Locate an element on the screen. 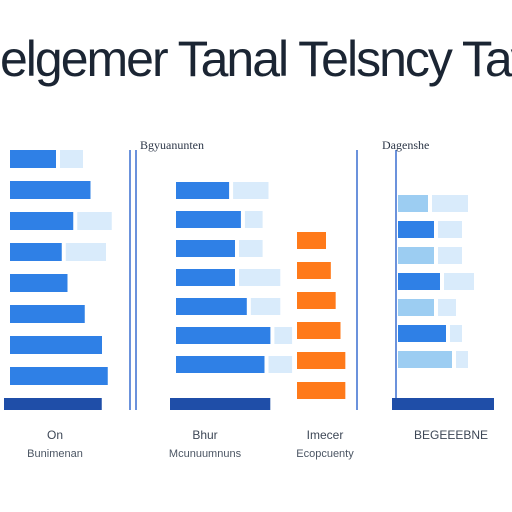  caption-2: Bhur Mcunuumnuns is located at coordinates (205, 444).